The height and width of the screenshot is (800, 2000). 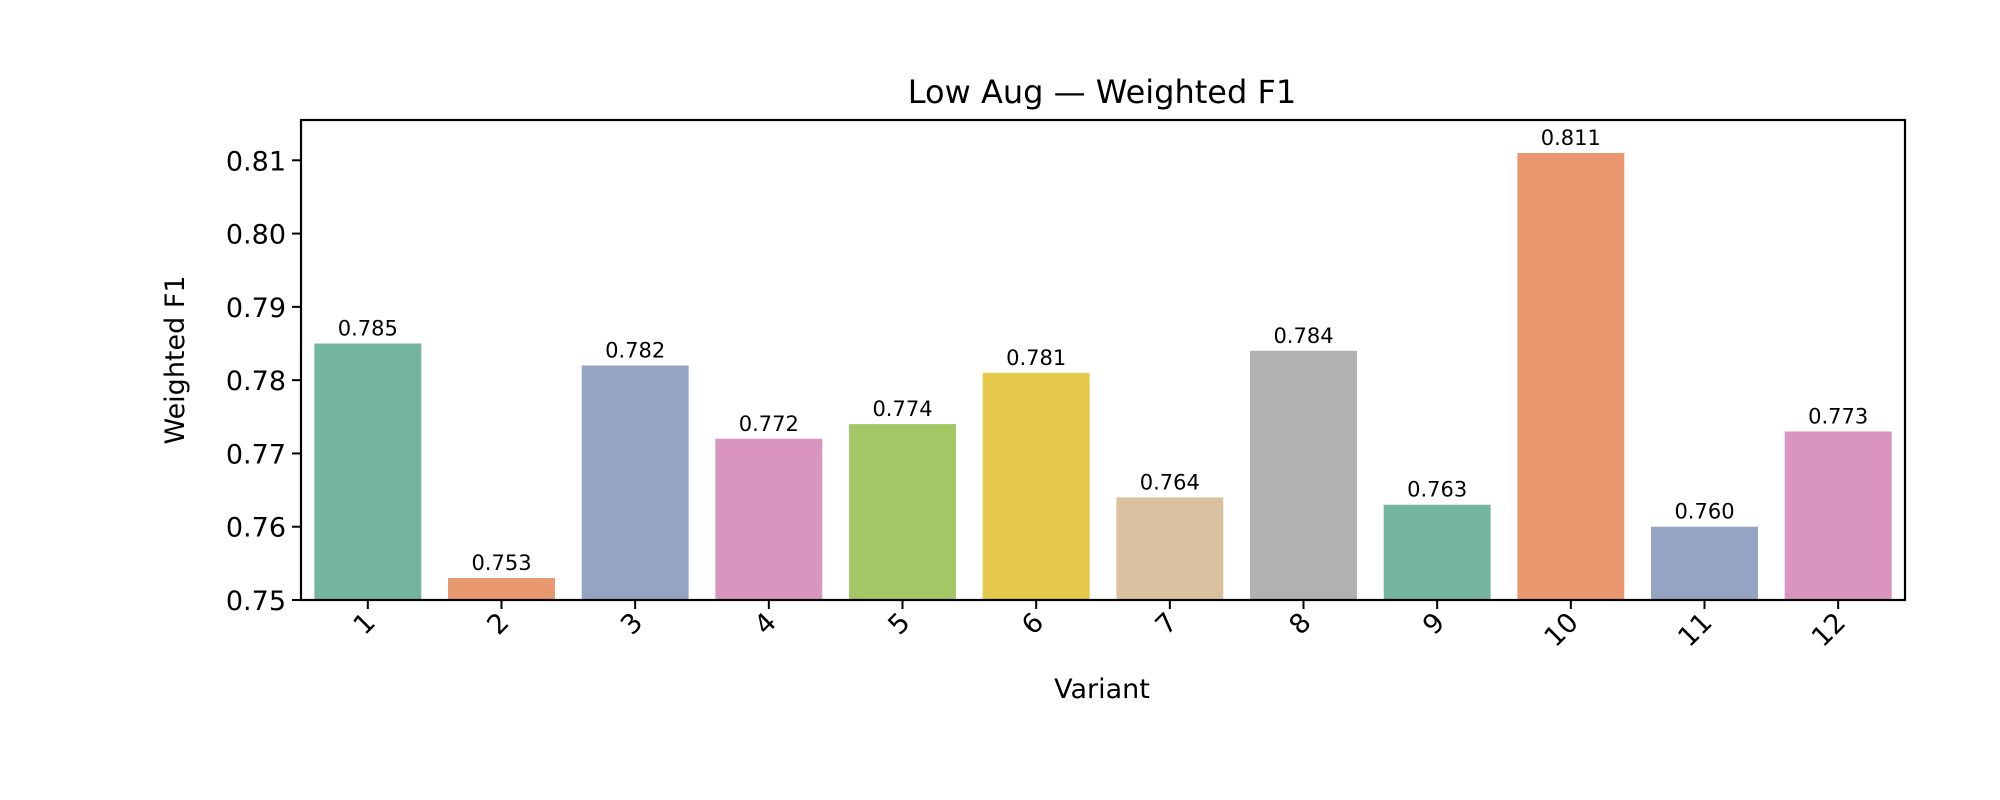 I want to click on y-tick-label: 0.78, so click(x=256, y=381).